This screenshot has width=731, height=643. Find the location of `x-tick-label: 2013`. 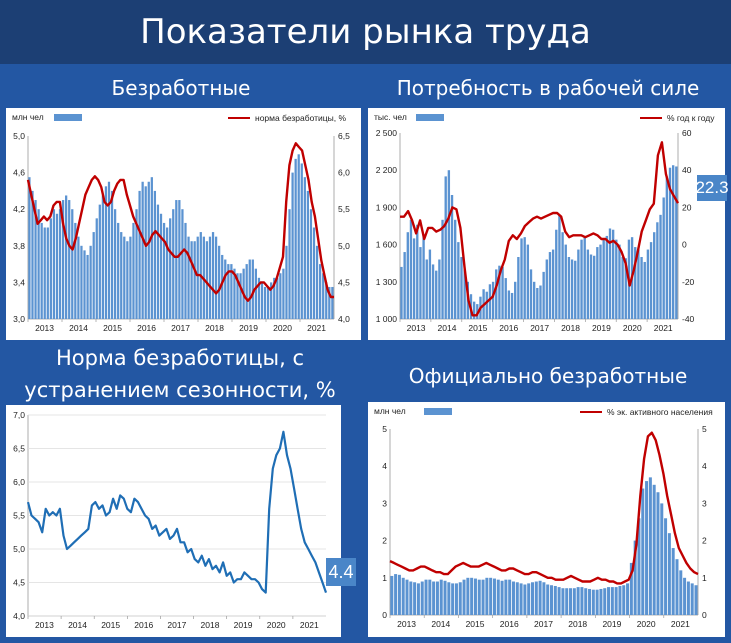

x-tick-label: 2013 is located at coordinates (406, 624).